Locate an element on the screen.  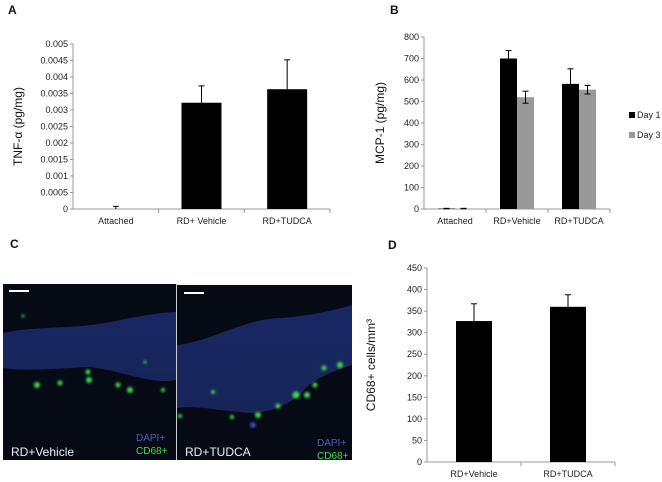
legend-label: Day 1 is located at coordinates (649, 115).